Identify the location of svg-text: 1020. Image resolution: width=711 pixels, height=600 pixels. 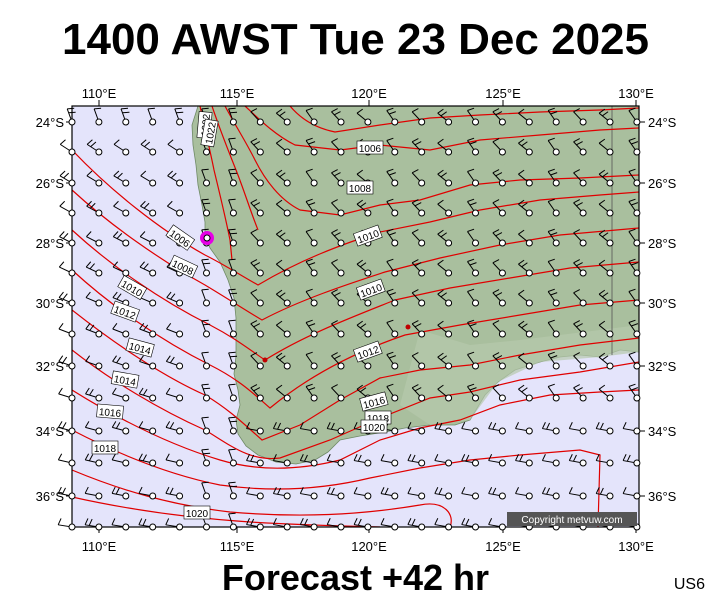
(197, 514).